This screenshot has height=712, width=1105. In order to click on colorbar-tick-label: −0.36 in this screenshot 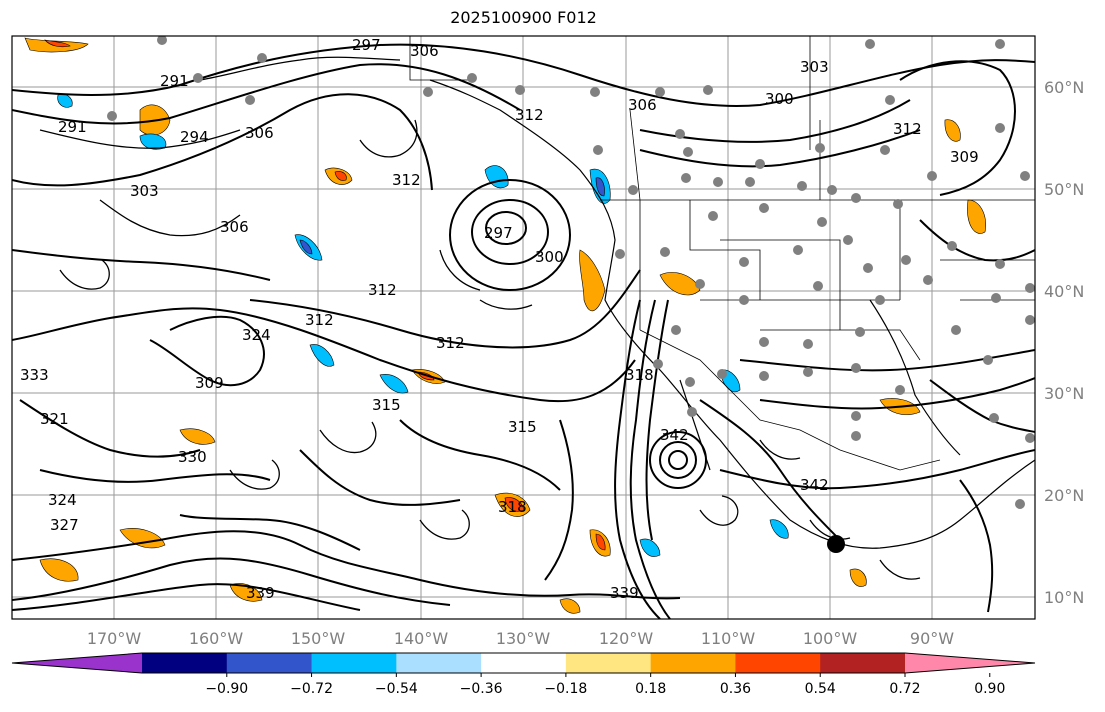, I will do `click(481, 689)`.